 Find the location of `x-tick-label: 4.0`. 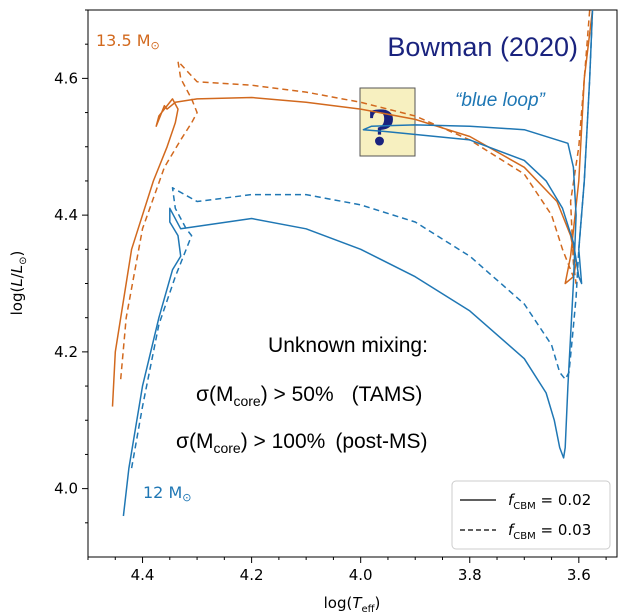

x-tick-label: 4.0 is located at coordinates (361, 575).